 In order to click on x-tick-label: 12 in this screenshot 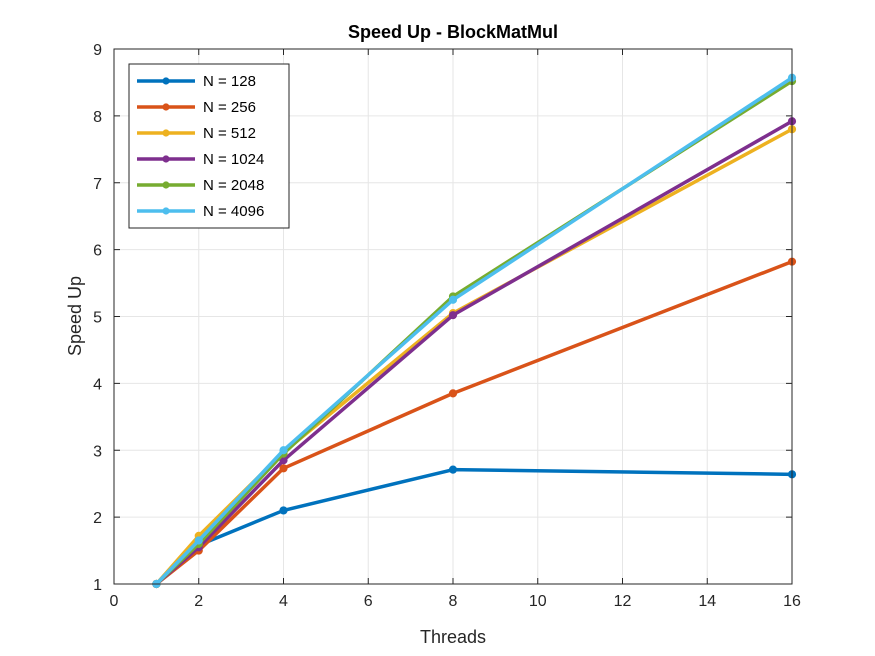, I will do `click(623, 601)`.